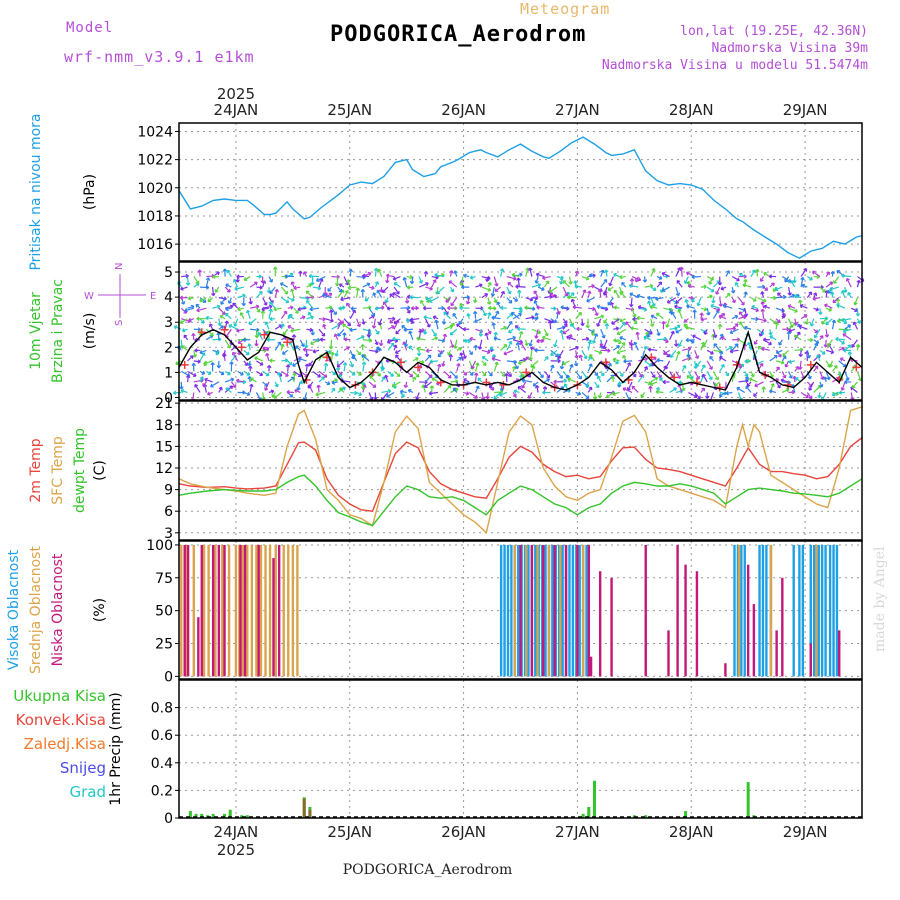  Describe the element at coordinates (14, 609) in the screenshot. I see `clouds-ylabel-0: Visoka Oblacnost` at that location.